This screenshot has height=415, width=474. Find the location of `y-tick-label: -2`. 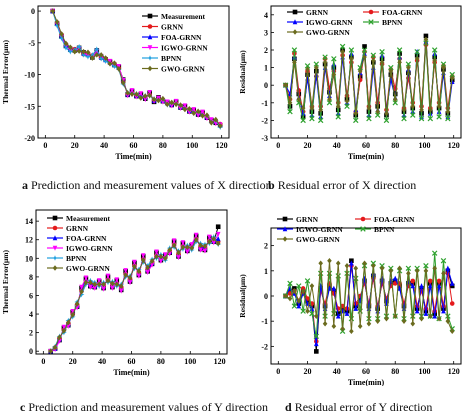

y-tick-label: -2 is located at coordinates (264, 120).